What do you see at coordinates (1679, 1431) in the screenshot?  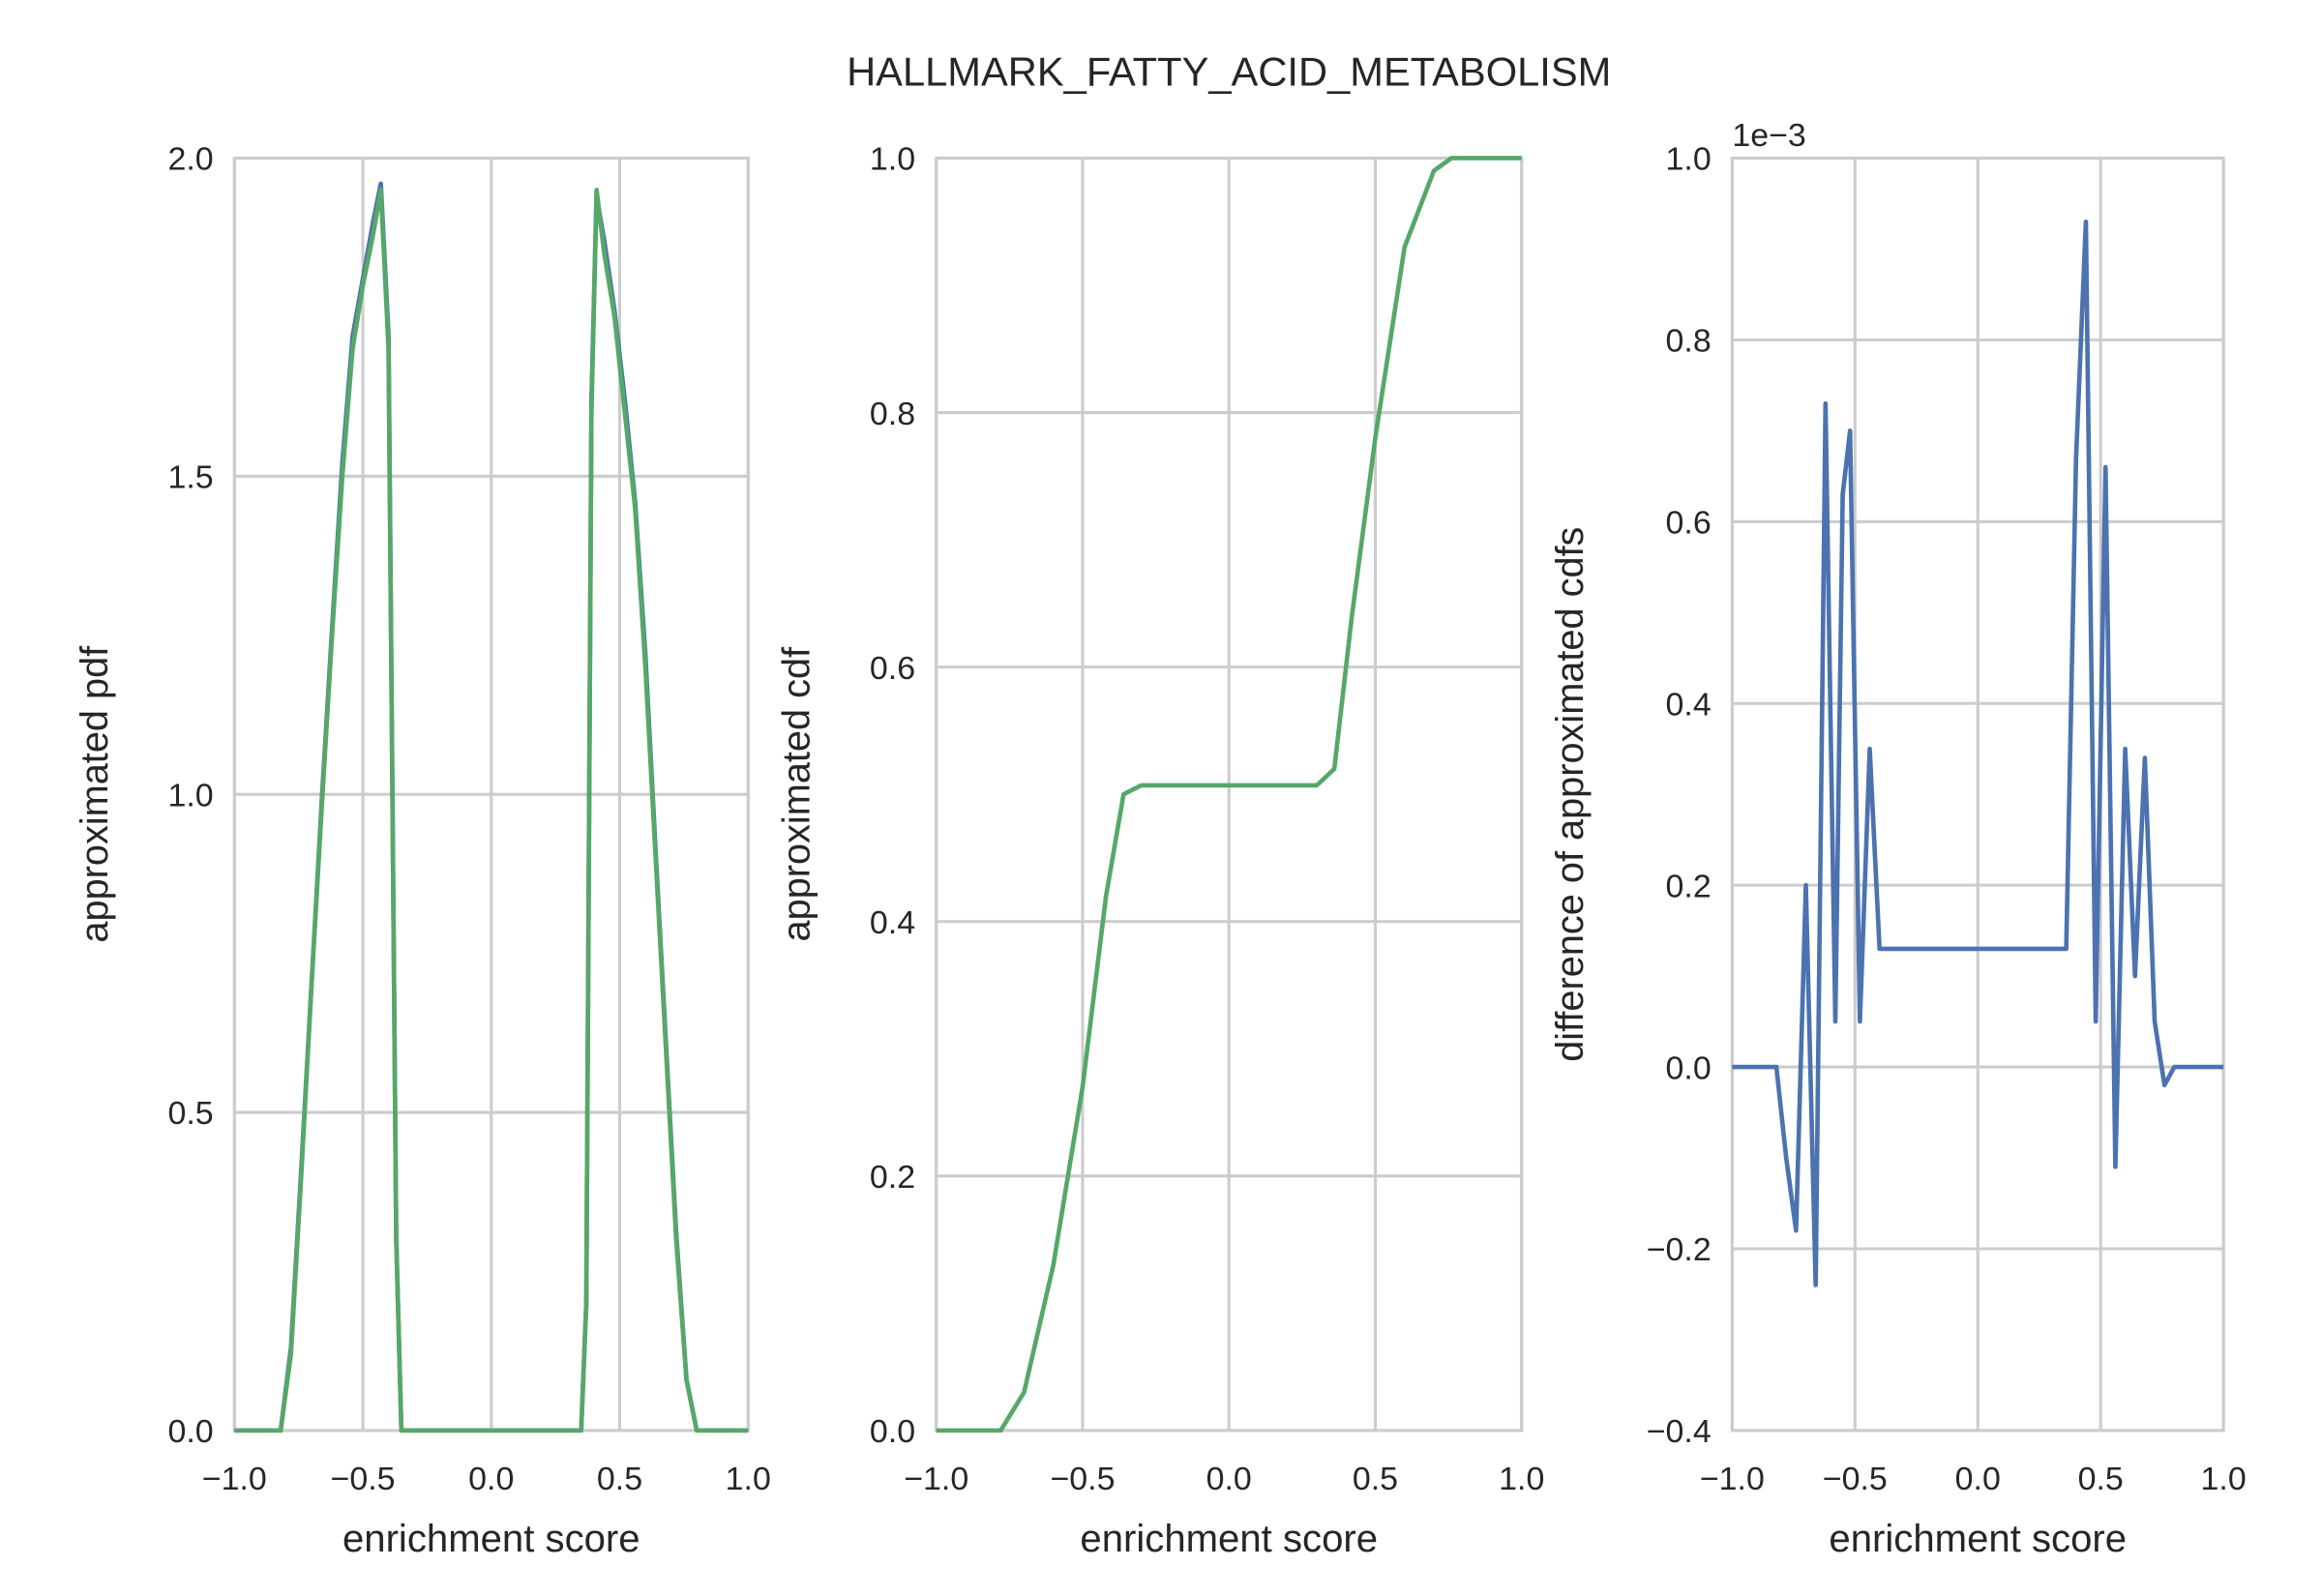 I see `y-tick-label: −0.4` at bounding box center [1679, 1431].